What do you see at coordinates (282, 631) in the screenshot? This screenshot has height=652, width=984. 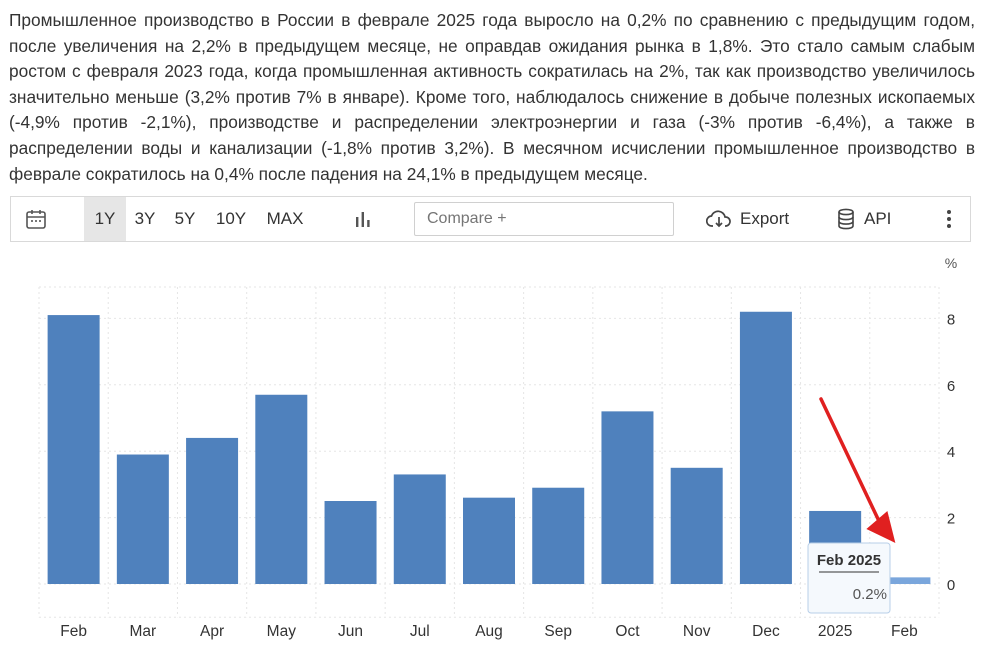 I see `x-category-label: May` at bounding box center [282, 631].